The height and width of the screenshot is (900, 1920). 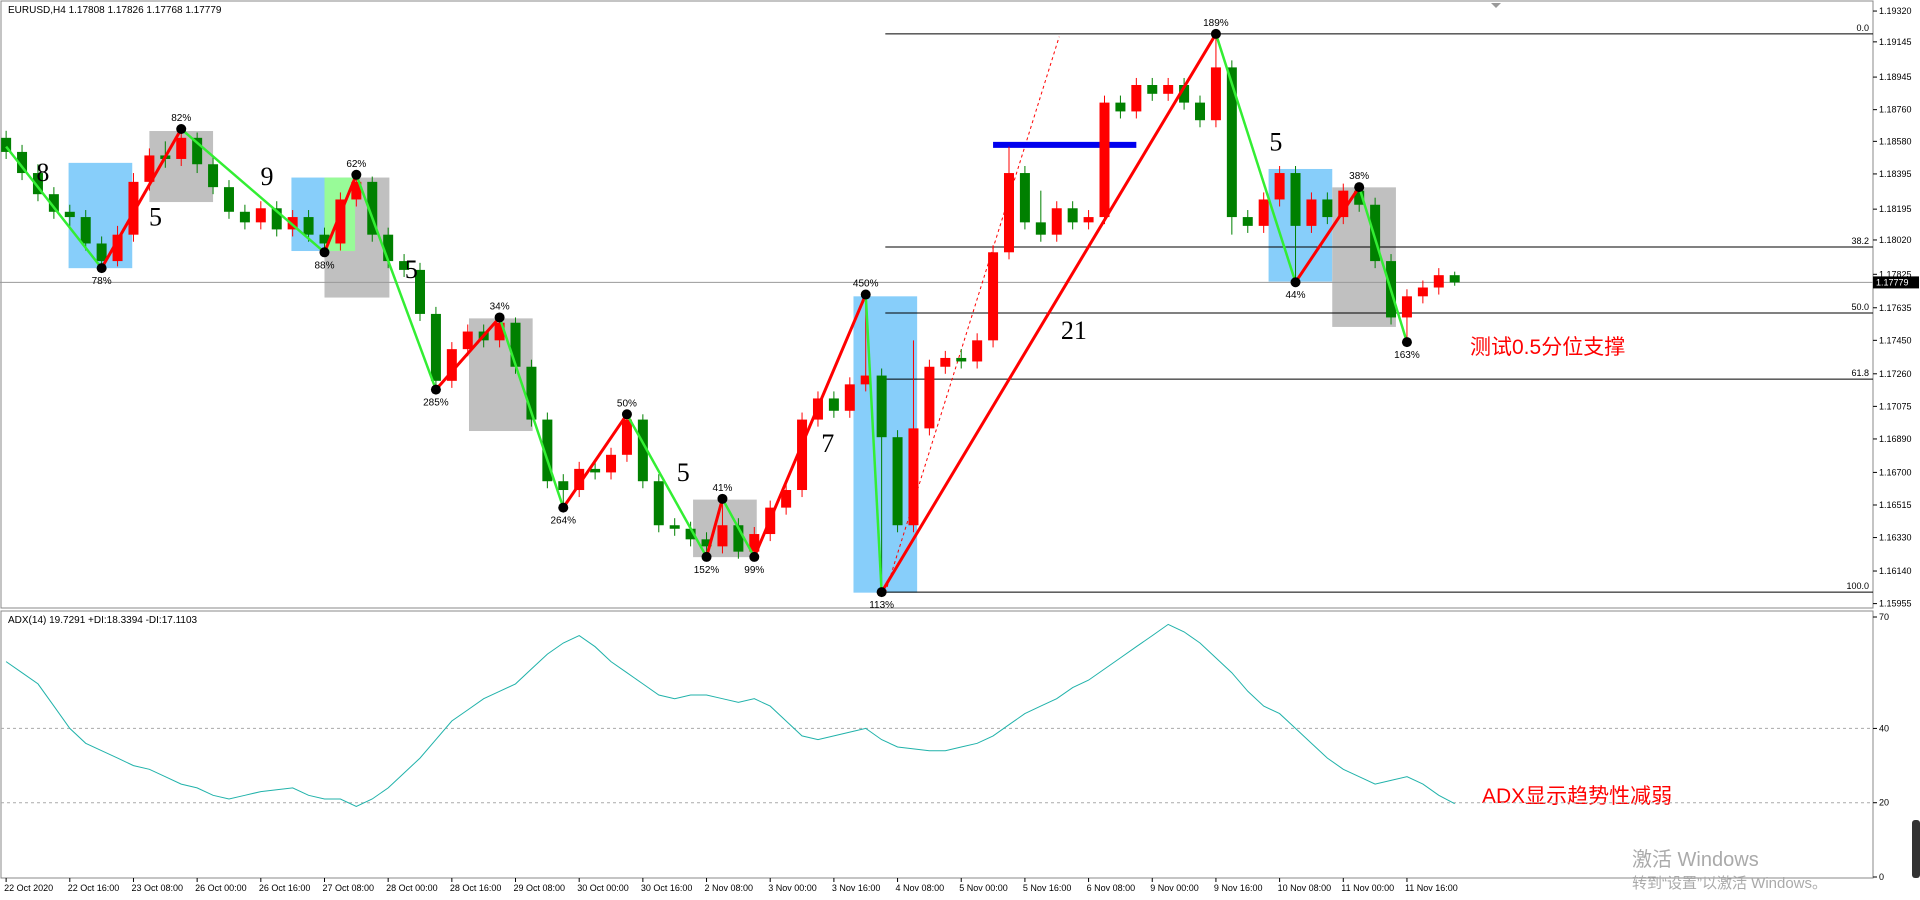 What do you see at coordinates (103, 620) in the screenshot?
I see `adx-header: ADX(14) 19.7291 +DI:18.3394 -DI:17.1103` at bounding box center [103, 620].